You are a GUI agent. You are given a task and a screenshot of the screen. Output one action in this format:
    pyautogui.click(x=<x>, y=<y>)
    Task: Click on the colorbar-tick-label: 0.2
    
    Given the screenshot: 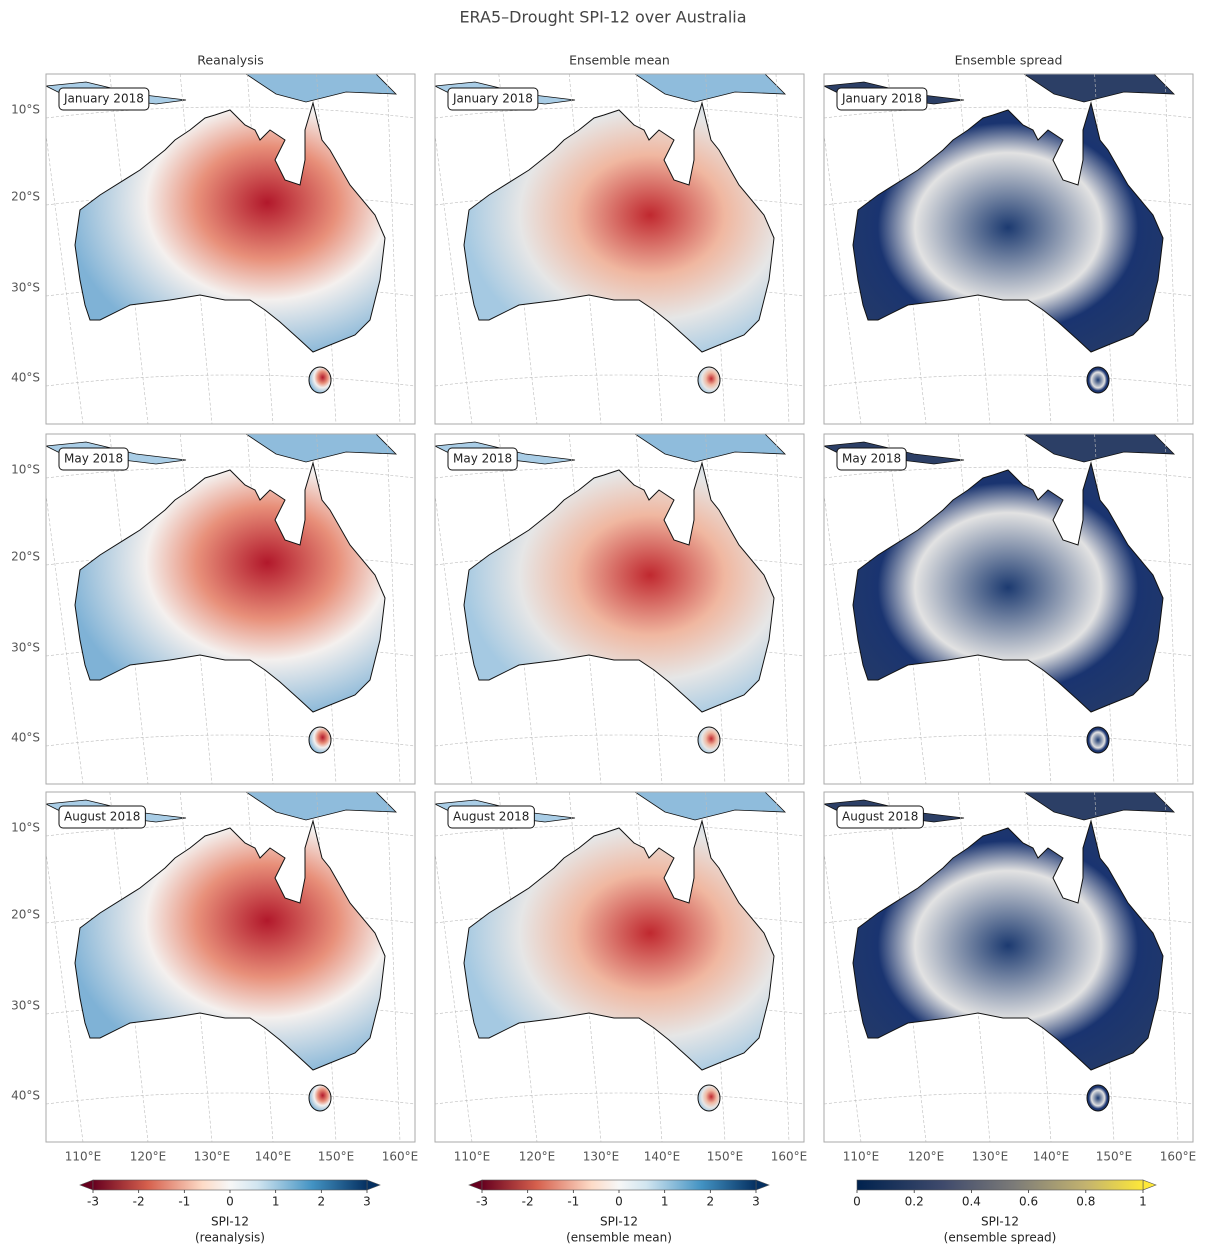 What is the action you would take?
    pyautogui.click(x=914, y=1202)
    